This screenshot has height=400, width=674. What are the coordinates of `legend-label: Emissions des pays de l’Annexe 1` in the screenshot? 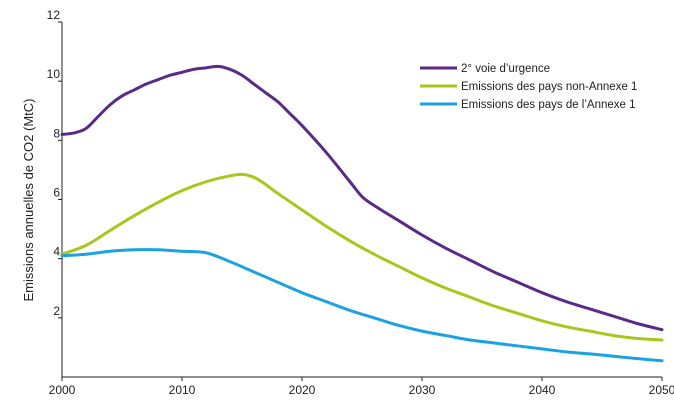 It's located at (548, 105).